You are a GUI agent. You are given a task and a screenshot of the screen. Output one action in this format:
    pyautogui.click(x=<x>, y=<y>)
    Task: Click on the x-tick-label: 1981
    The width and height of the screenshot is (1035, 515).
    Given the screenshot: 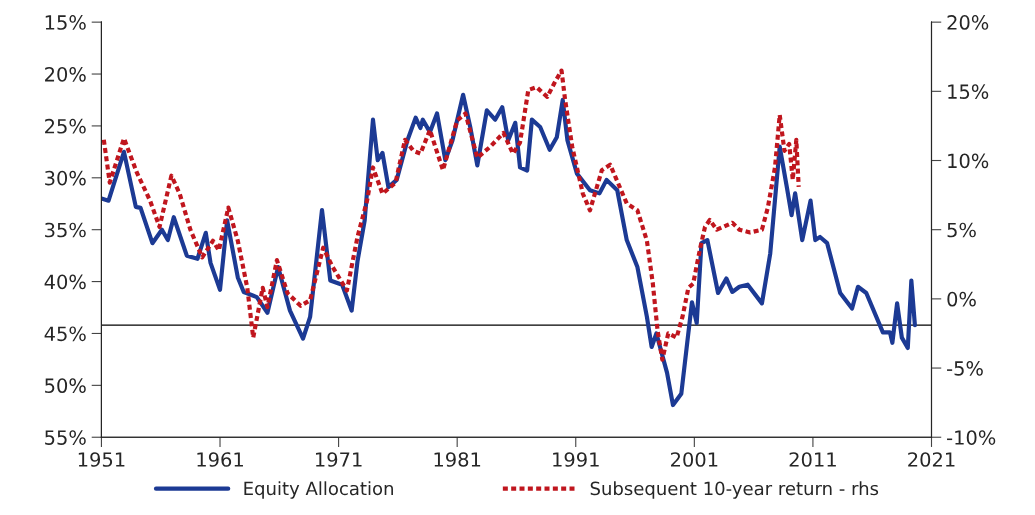 What is the action you would take?
    pyautogui.click(x=457, y=459)
    